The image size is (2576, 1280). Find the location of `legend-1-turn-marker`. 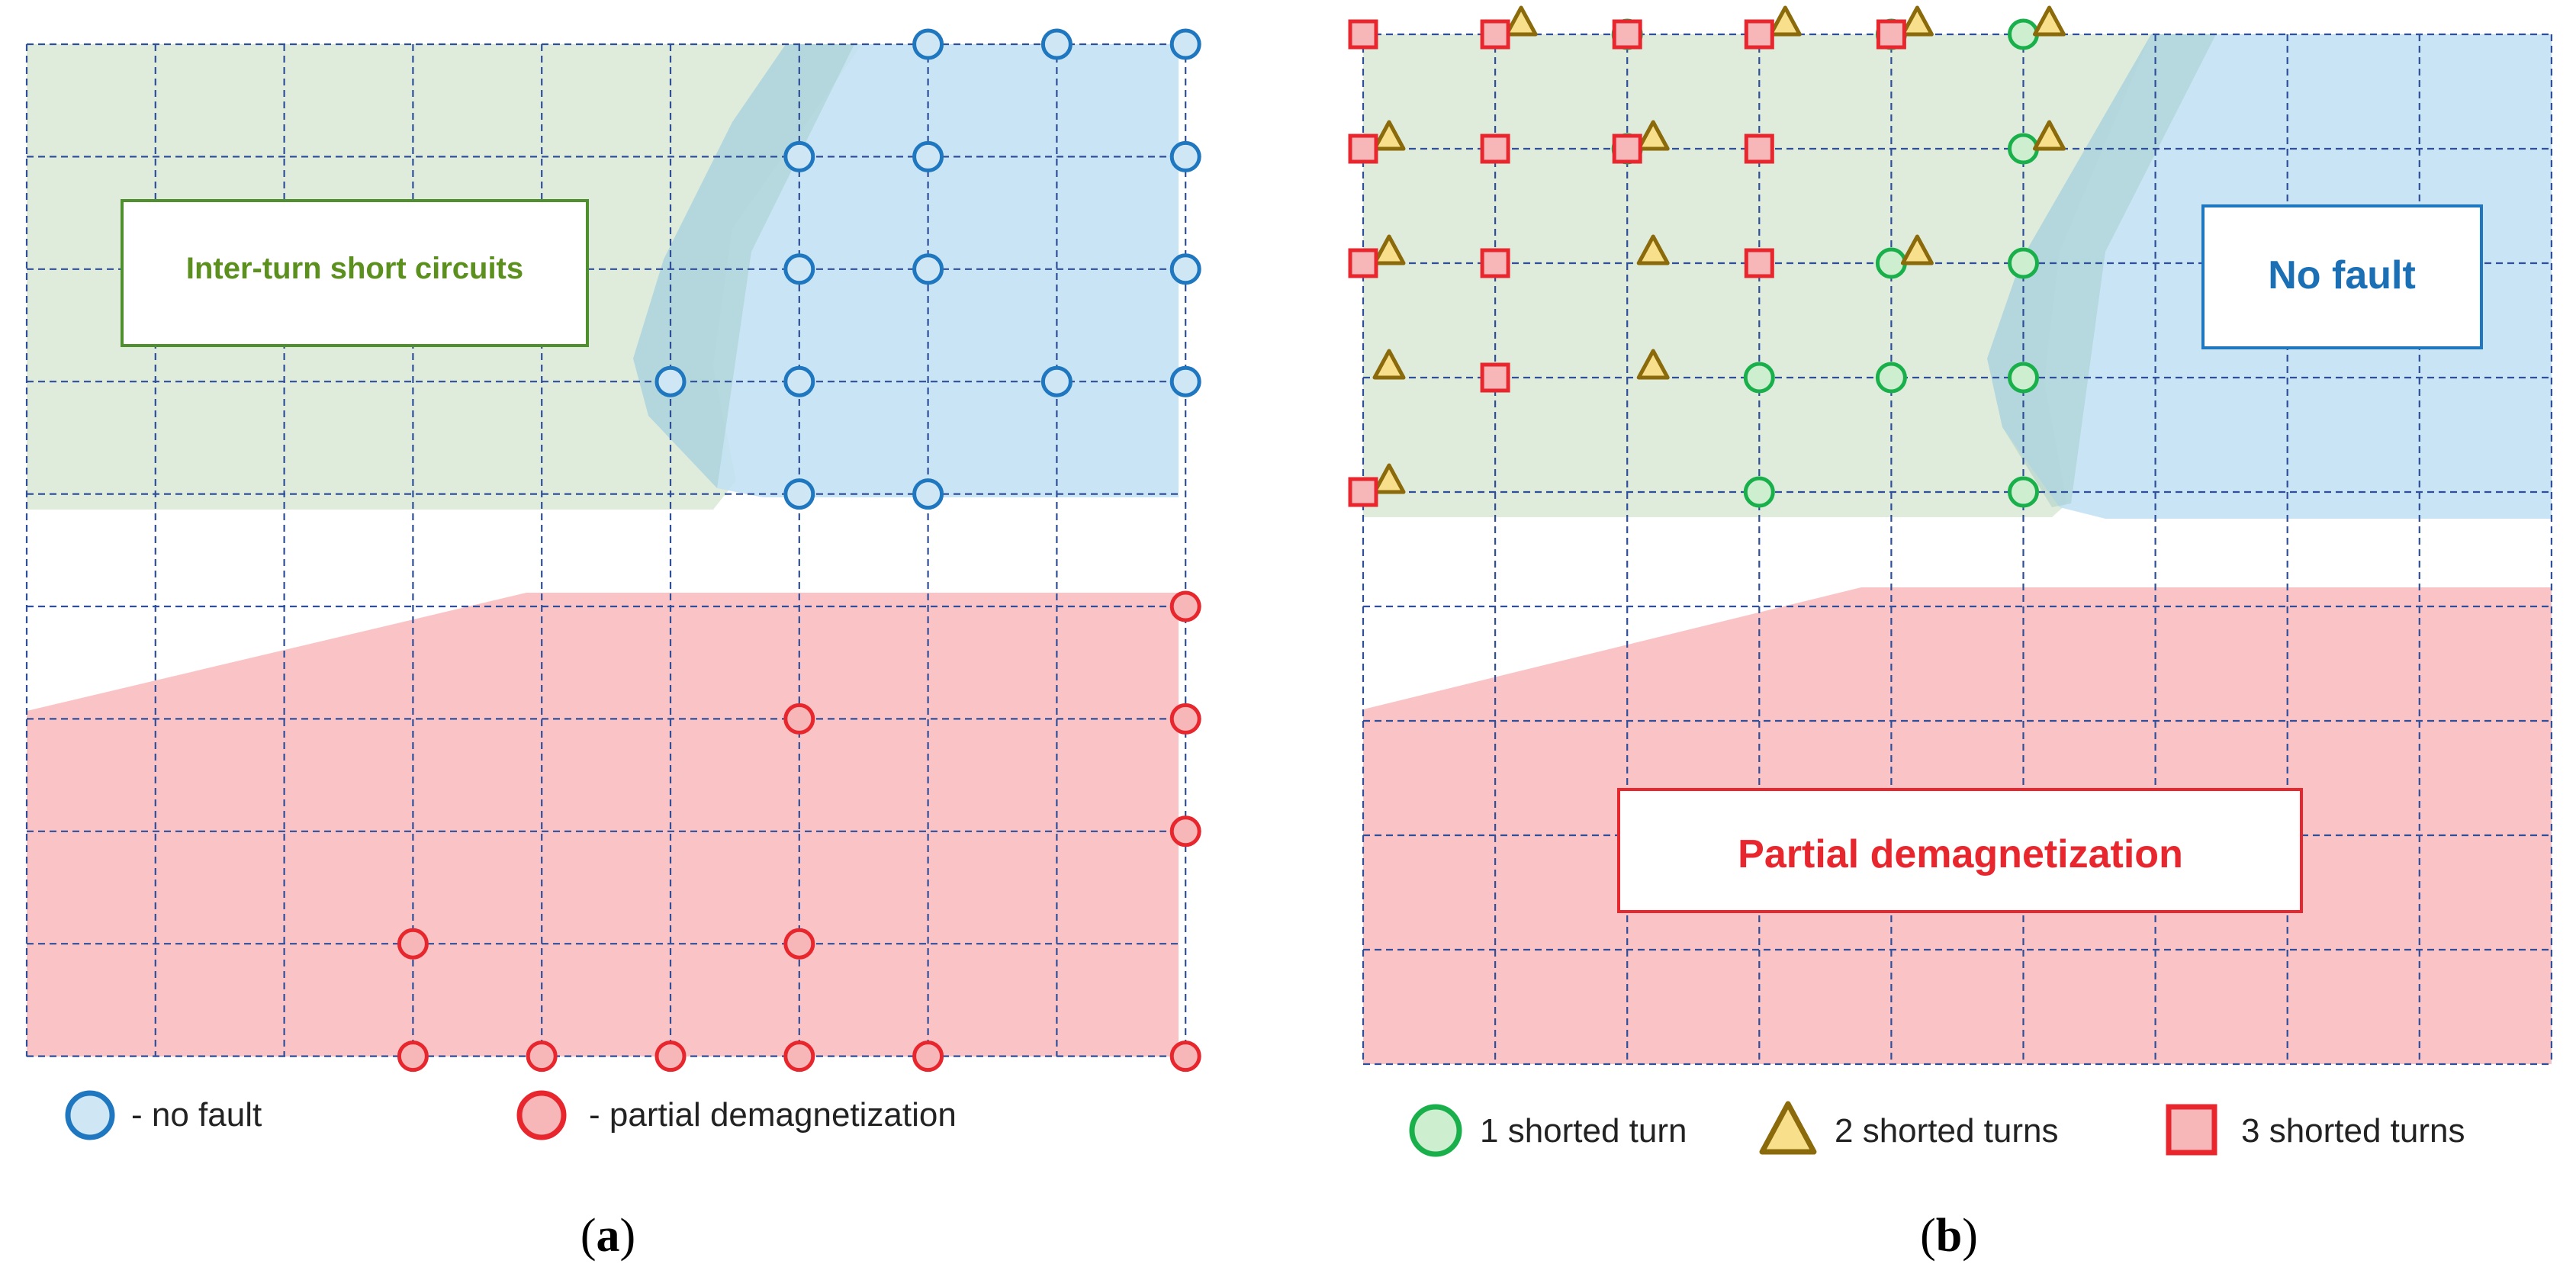

legend-1-turn-marker is located at coordinates (1435, 1130).